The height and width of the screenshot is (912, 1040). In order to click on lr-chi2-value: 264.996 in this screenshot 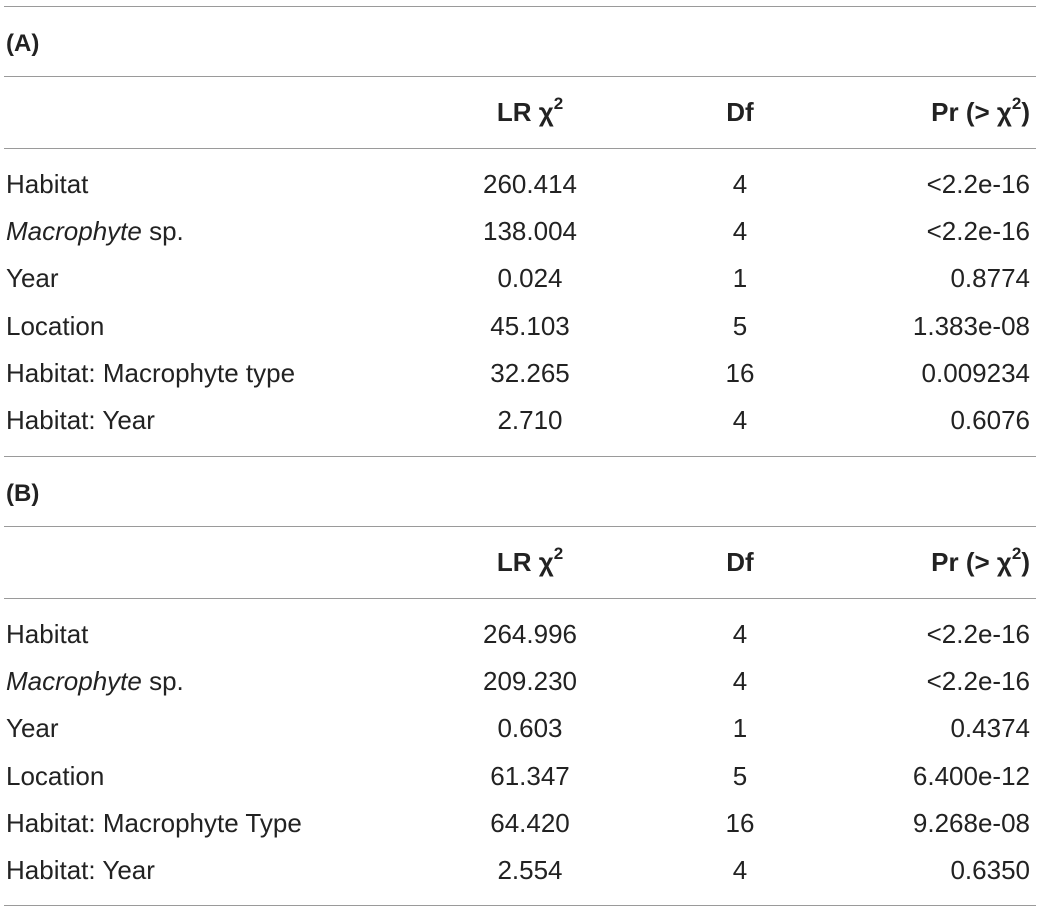, I will do `click(530, 634)`.